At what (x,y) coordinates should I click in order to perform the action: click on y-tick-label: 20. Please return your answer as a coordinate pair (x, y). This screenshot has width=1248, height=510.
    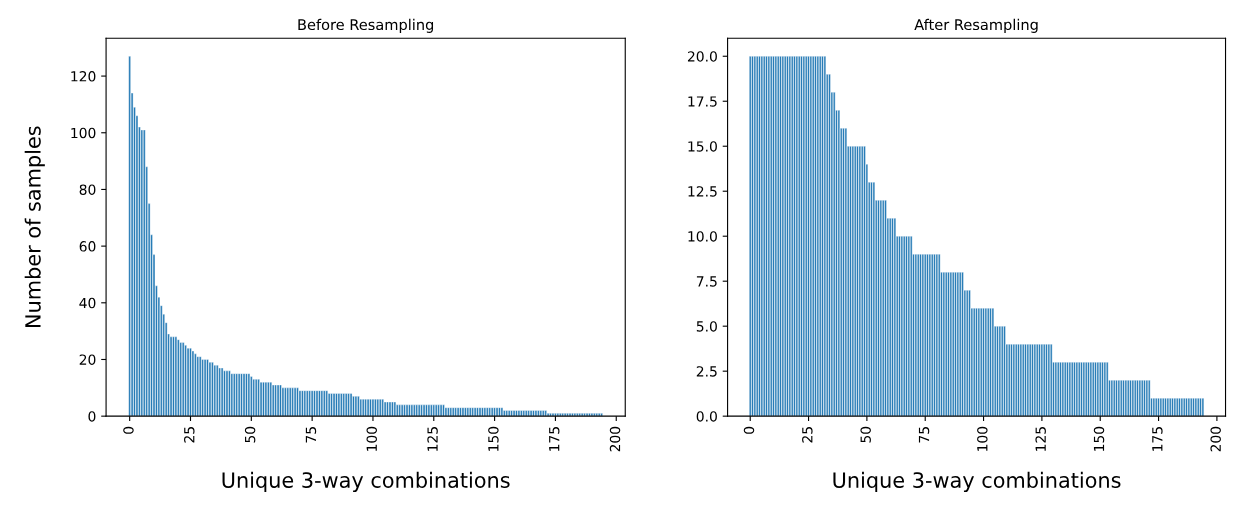
    Looking at the image, I should click on (87, 359).